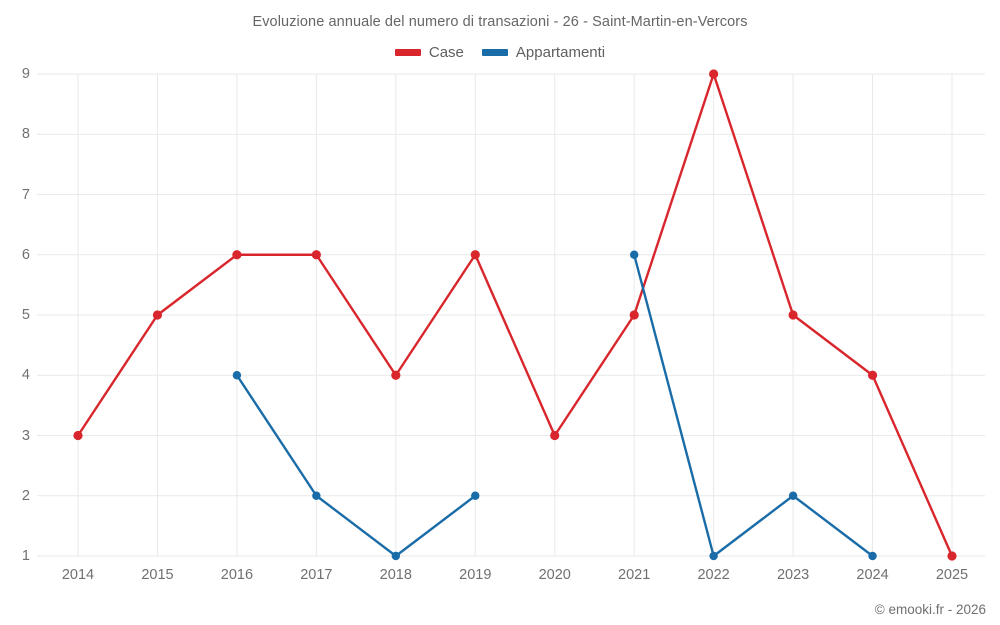 Image resolution: width=1000 pixels, height=625 pixels. I want to click on legend-item-appartamenti: Appartamenti, so click(543, 52).